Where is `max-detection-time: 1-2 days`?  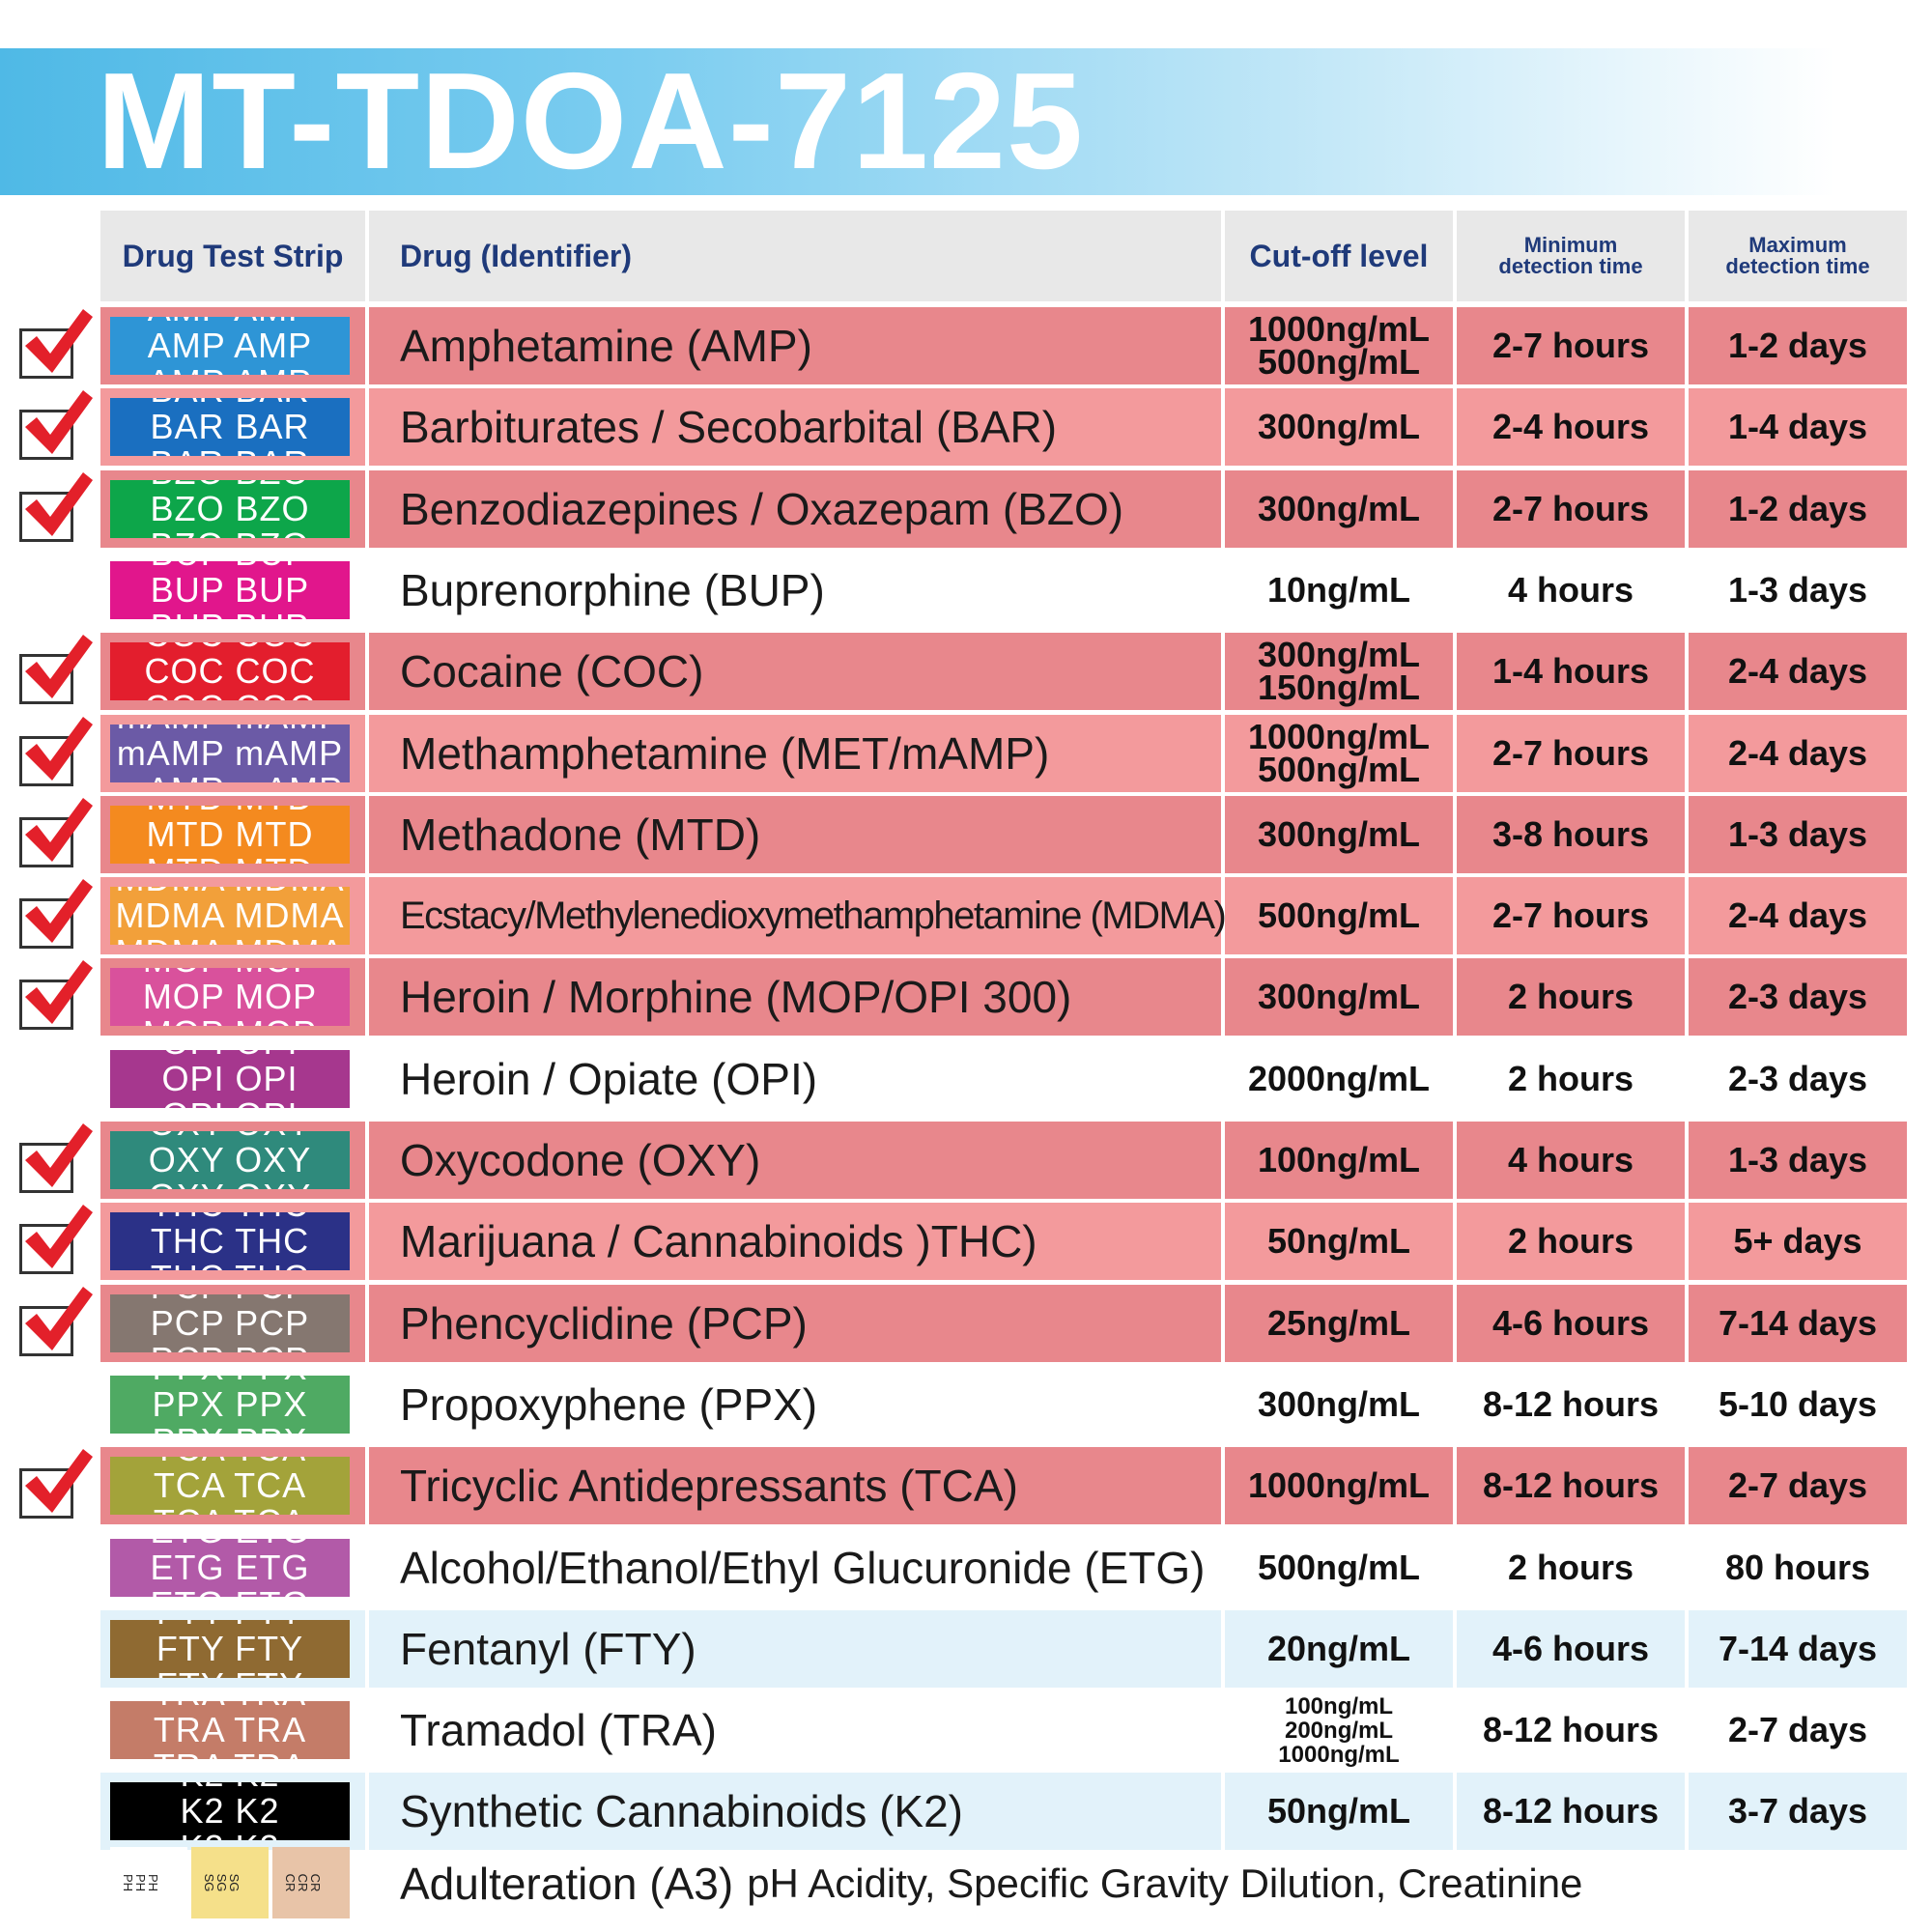 max-detection-time: 1-2 days is located at coordinates (1798, 508).